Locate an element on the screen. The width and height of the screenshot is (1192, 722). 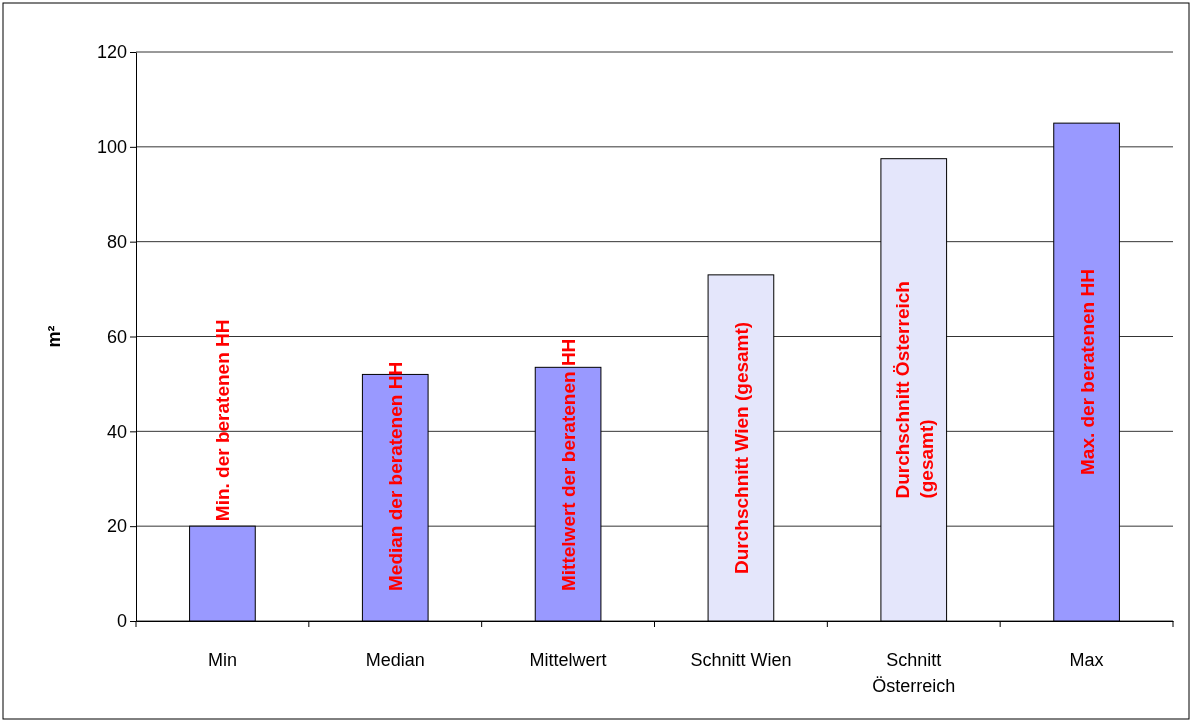
annotation: Durchschnitt Wien (gesamt) is located at coordinates (741, 447).